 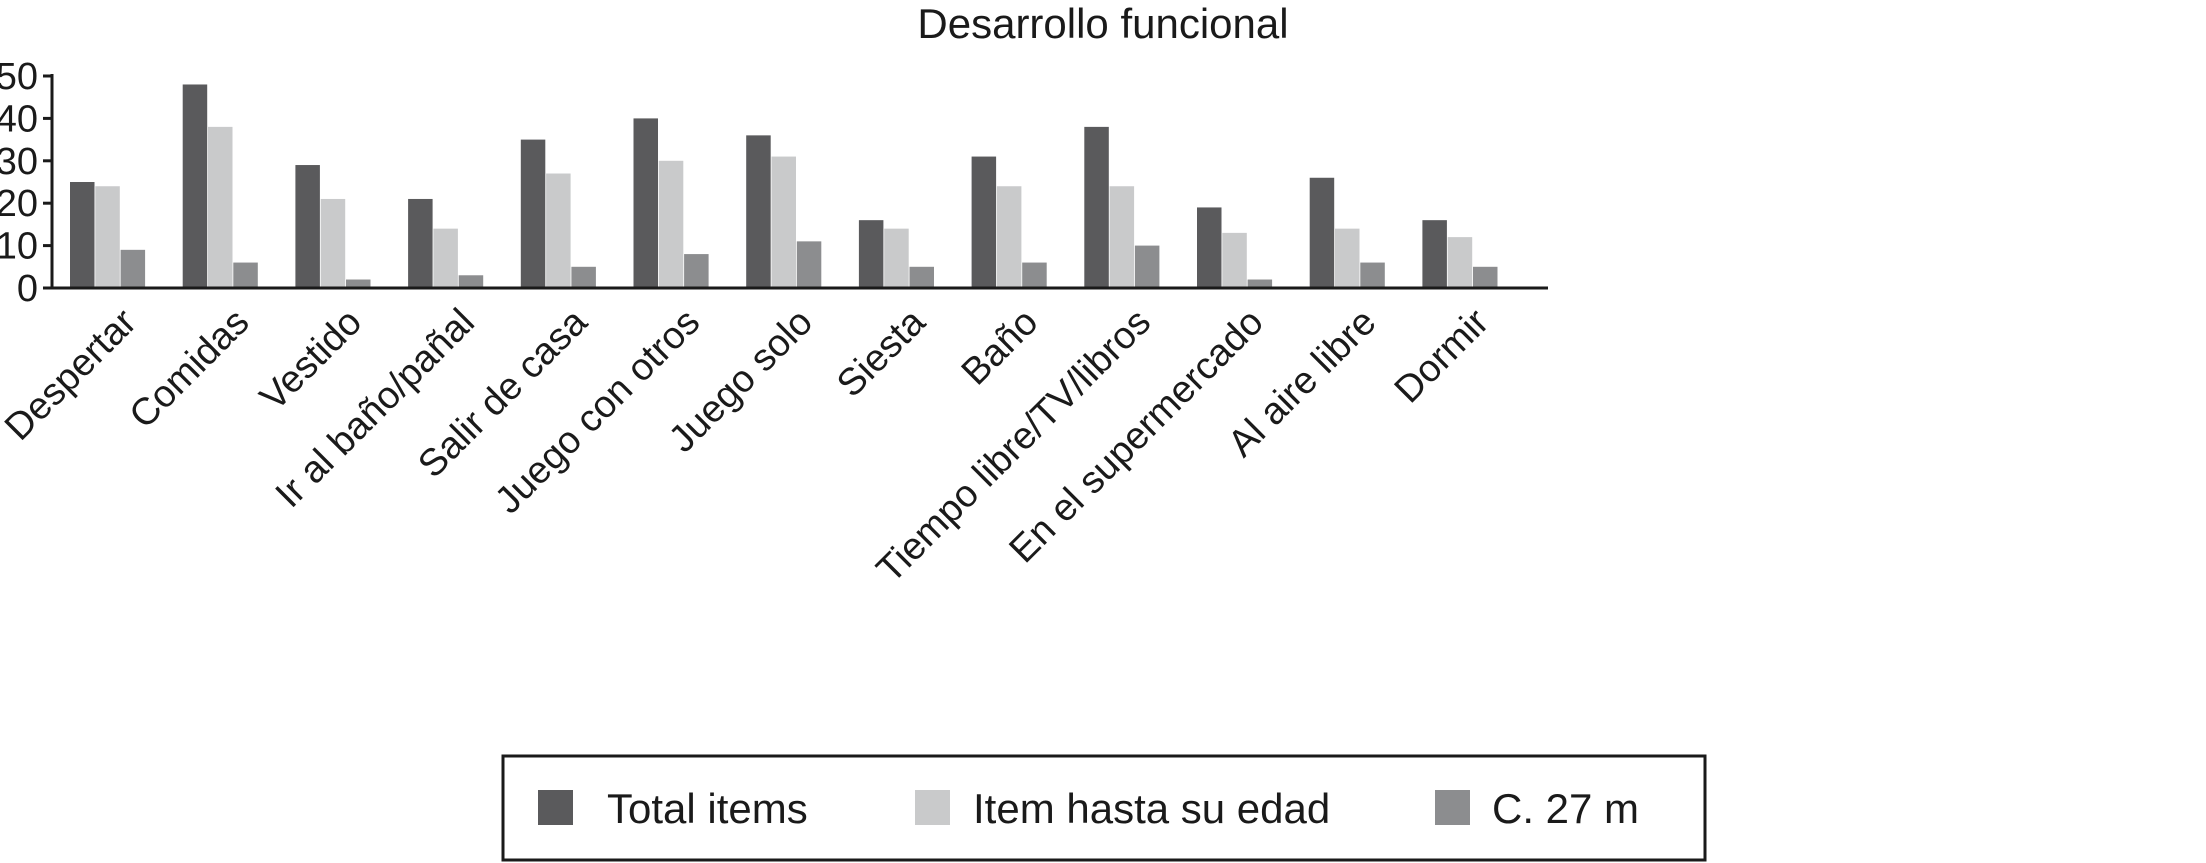 I want to click on x-tick-label: Ir al baño/pañal, so click(x=375, y=408).